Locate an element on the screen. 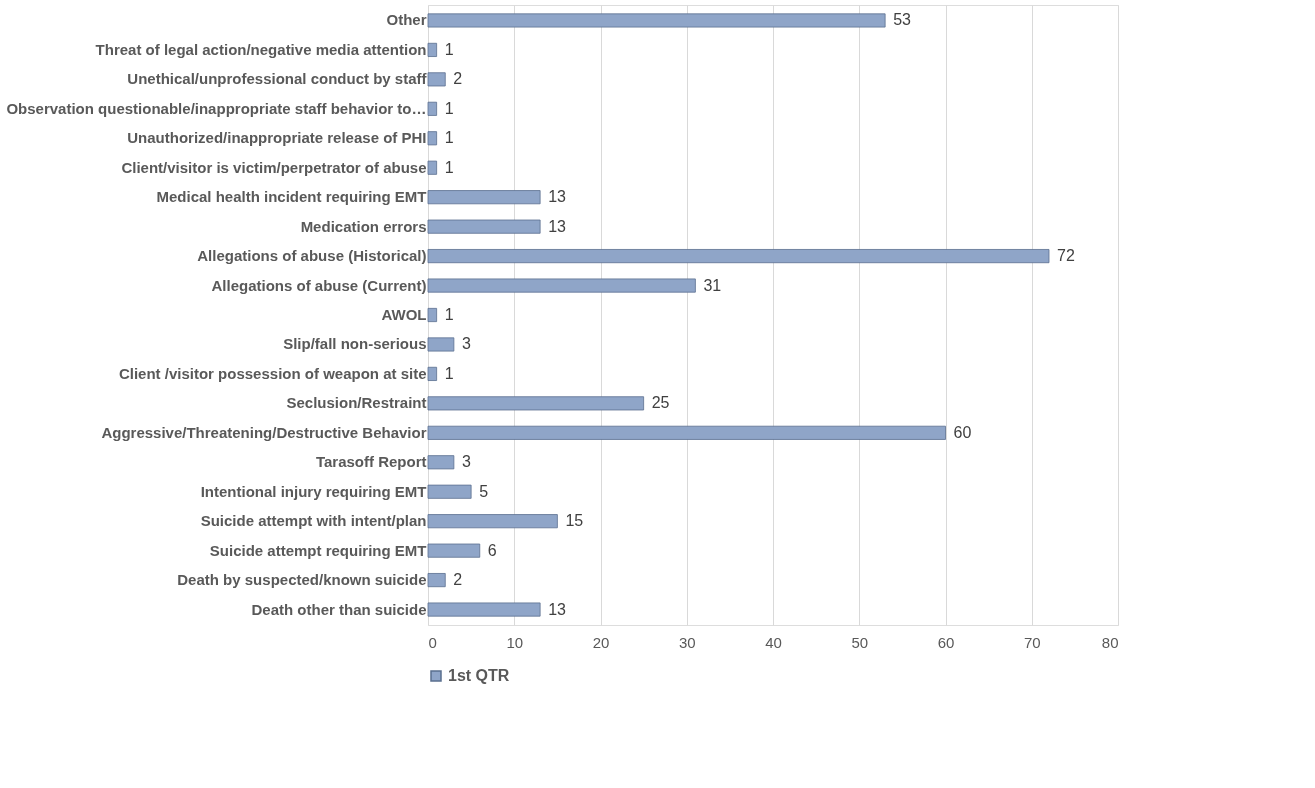  y-tick-label: Client /visitor possession of weapon at site is located at coordinates (272, 373).